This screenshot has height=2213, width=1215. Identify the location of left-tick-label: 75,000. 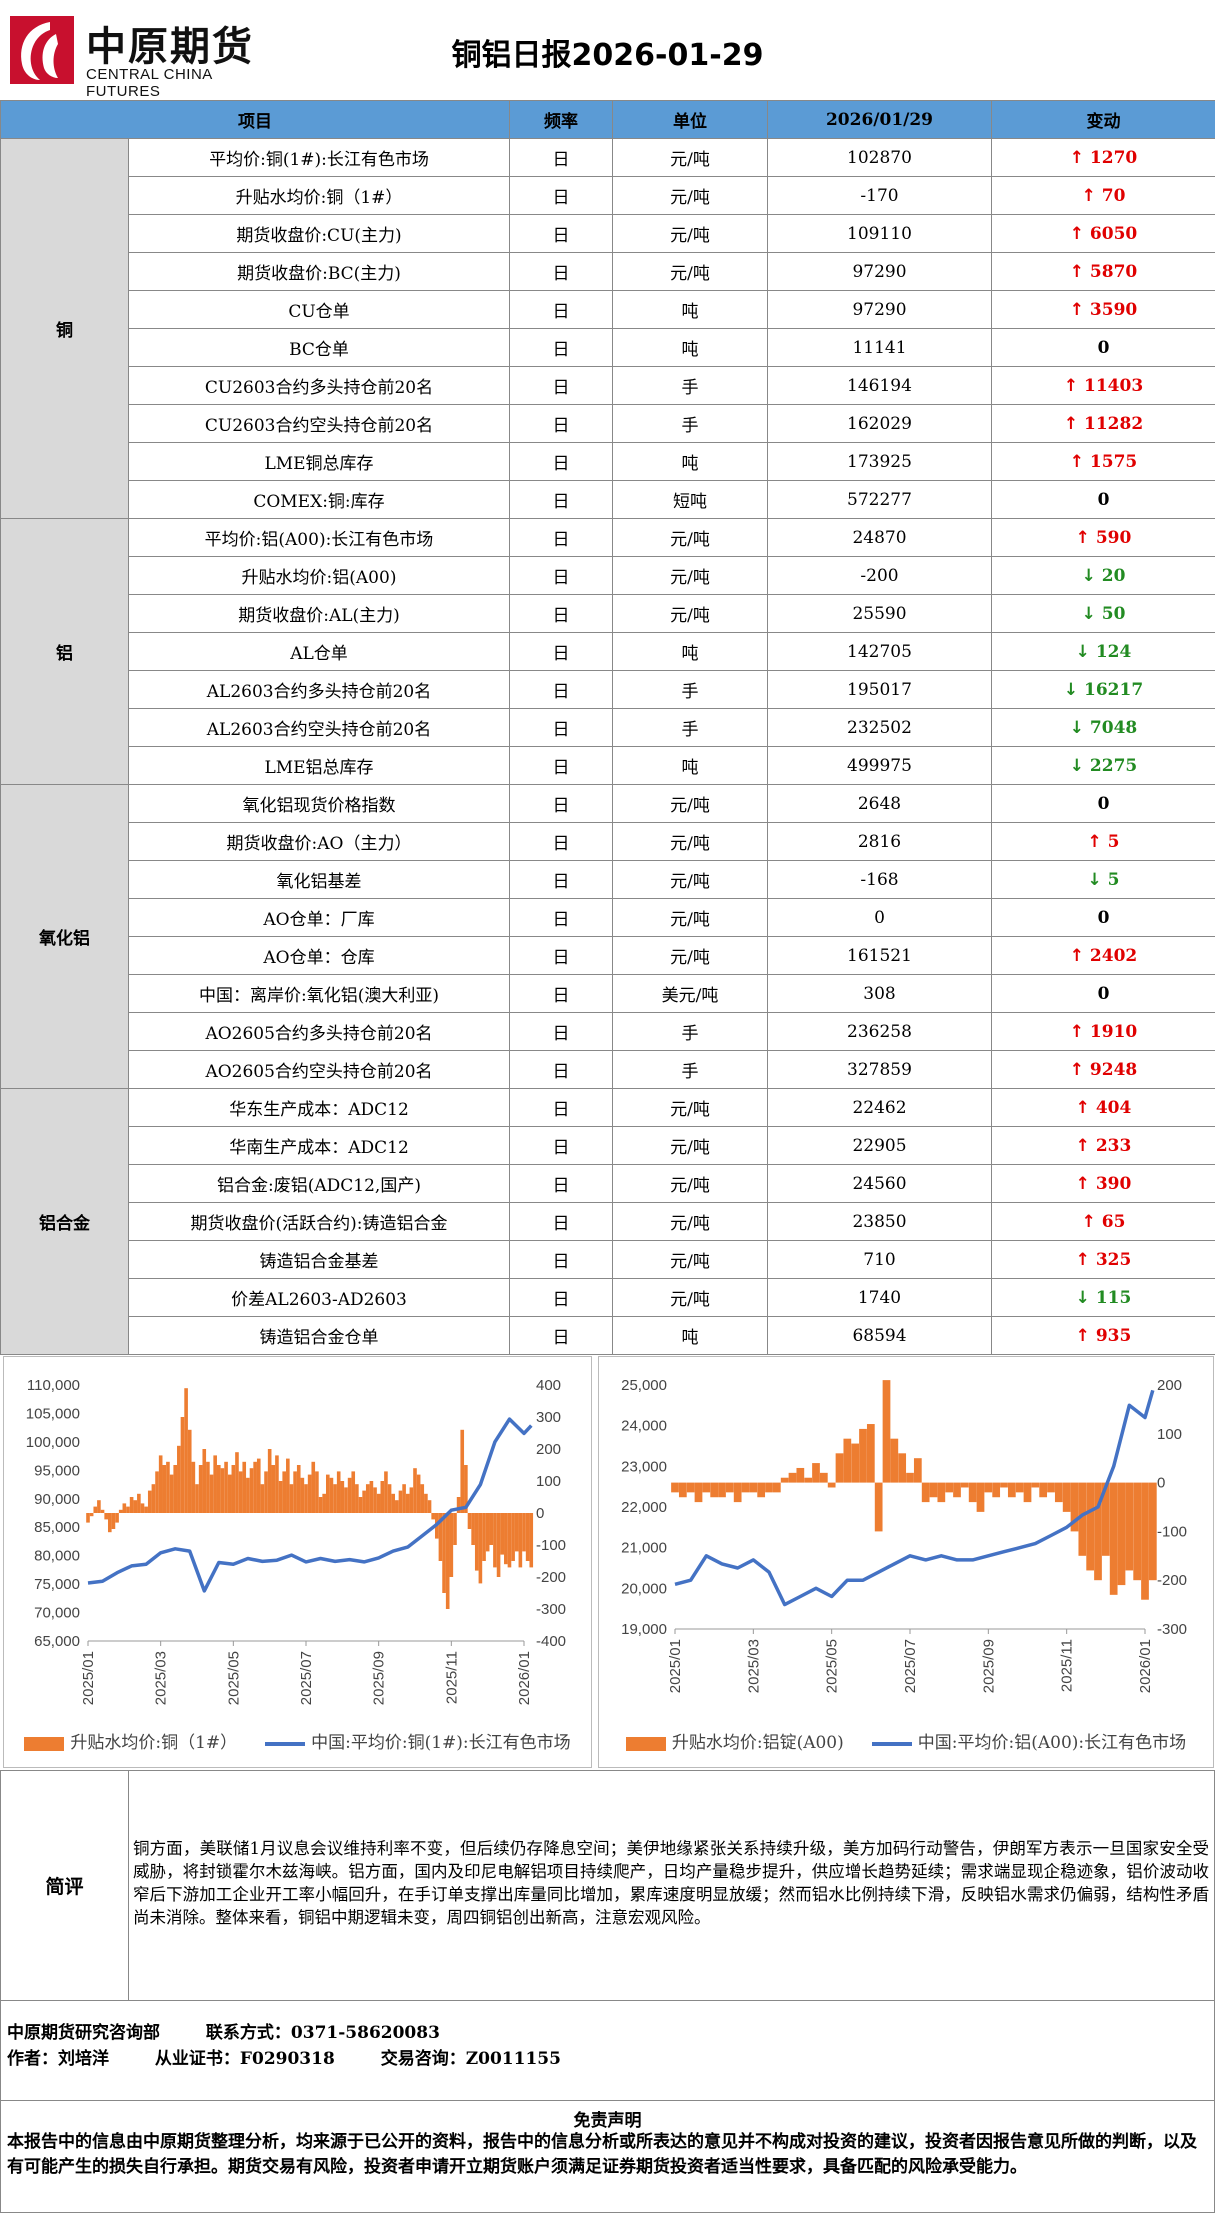
(57, 1584).